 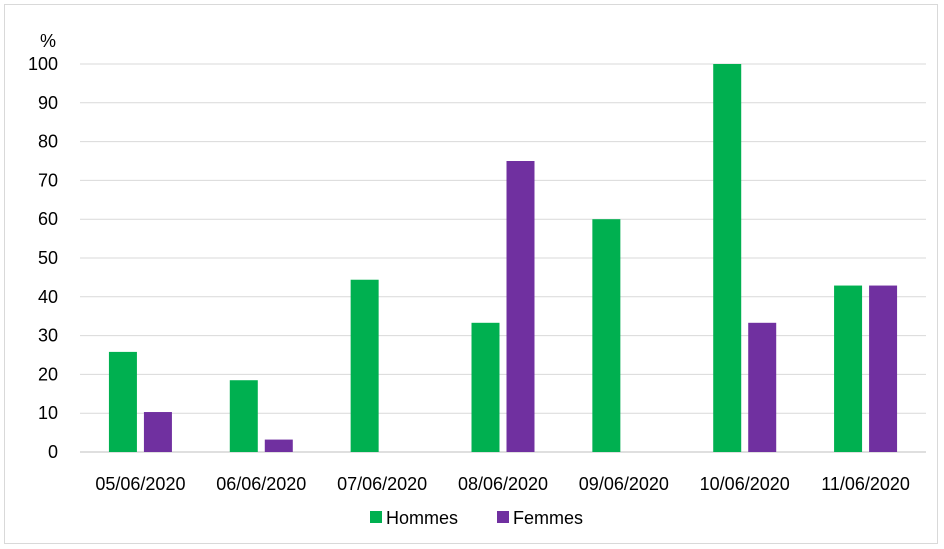 I want to click on y-axis-label: %, so click(x=48, y=41).